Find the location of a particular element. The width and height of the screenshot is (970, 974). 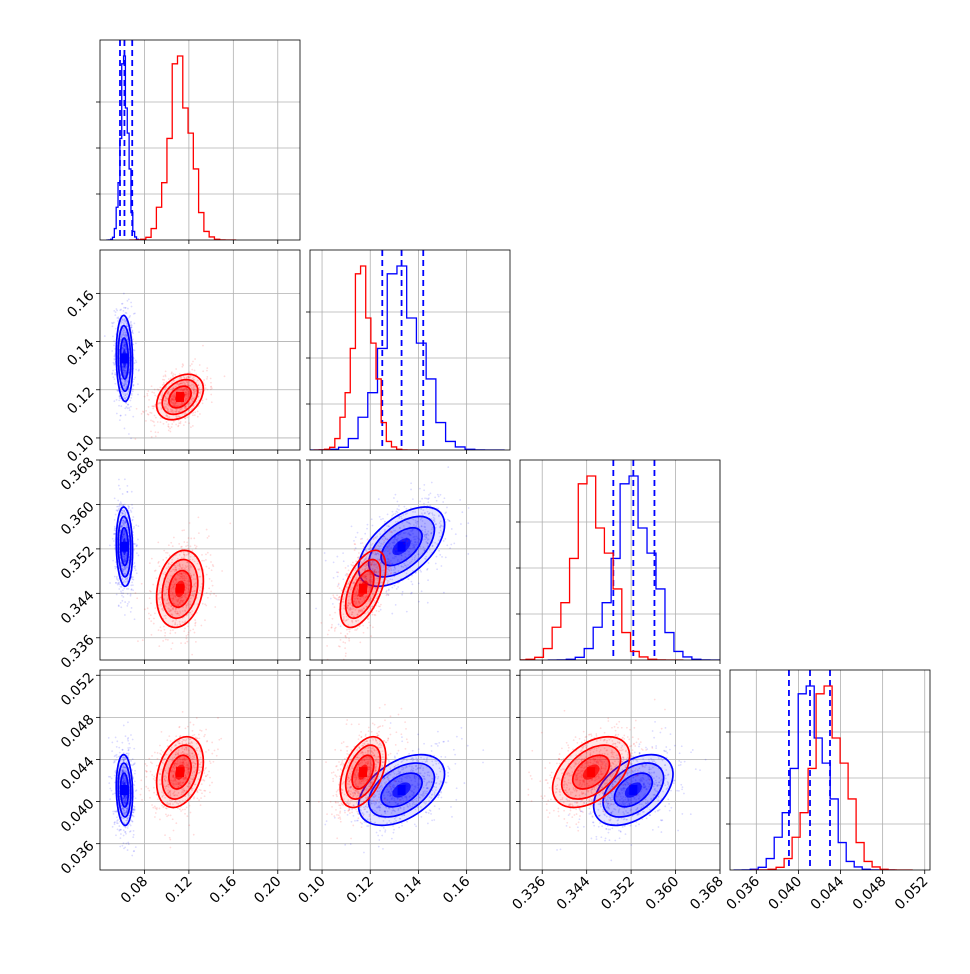

panel-content is located at coordinates (618, 560).